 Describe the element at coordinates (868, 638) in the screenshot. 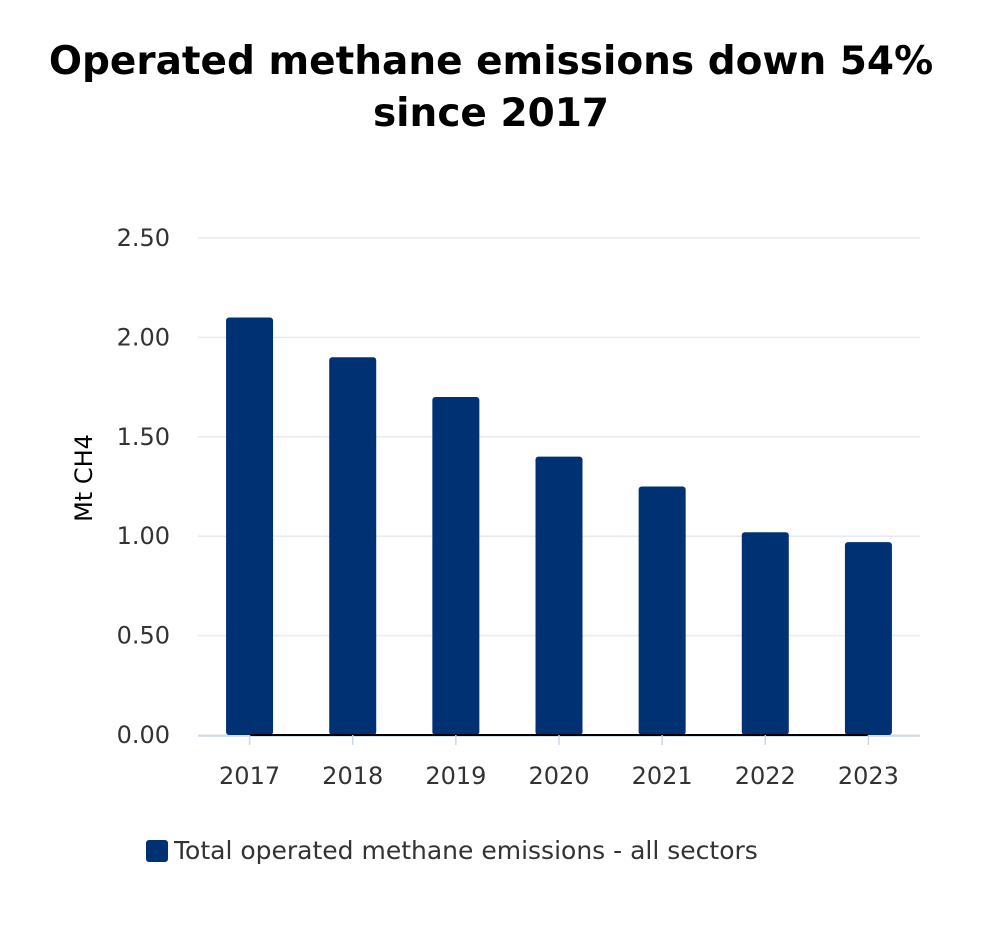

I see `bar-2023` at that location.